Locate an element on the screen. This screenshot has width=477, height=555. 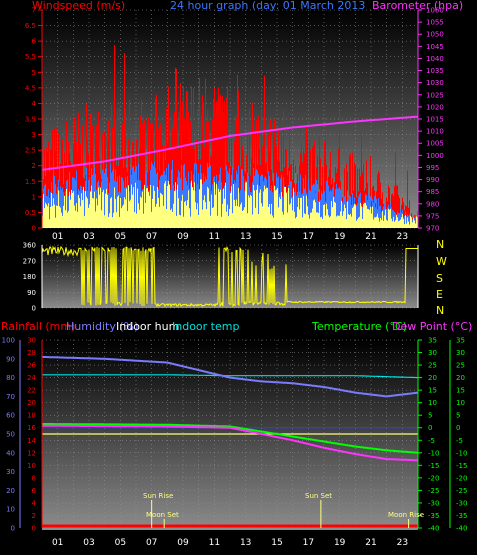
wind-direction-line is located at coordinates (229, 276).